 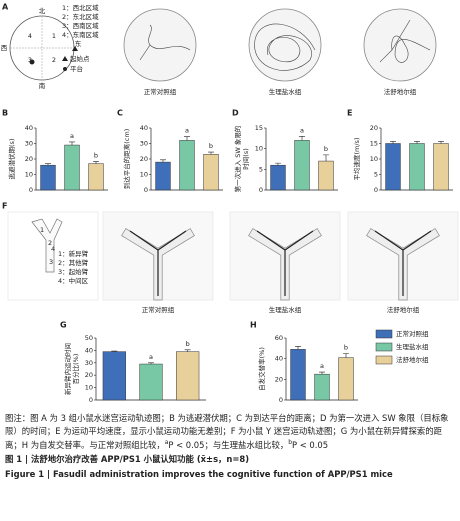 What do you see at coordinates (126, 159) in the screenshot?
I see `y-axis-label: 到达平台的距离(cm)` at bounding box center [126, 159].